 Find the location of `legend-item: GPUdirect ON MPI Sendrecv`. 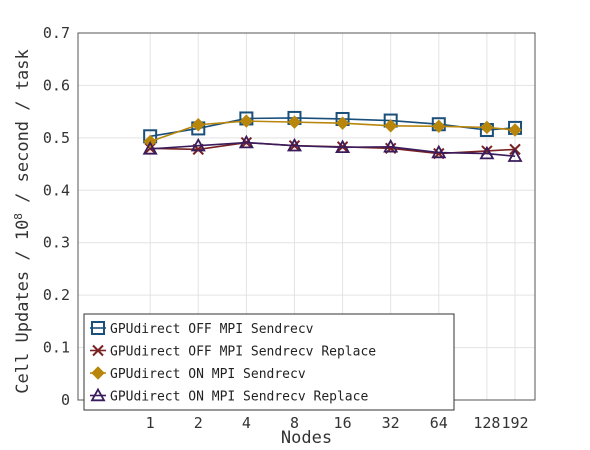

legend-item: GPUdirect ON MPI Sendrecv is located at coordinates (198, 374).